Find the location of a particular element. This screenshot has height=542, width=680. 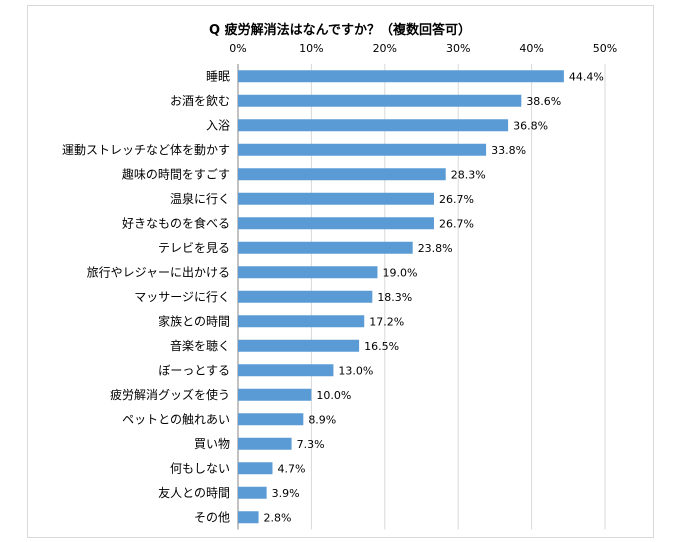

category-label: マッサージに行く is located at coordinates (182, 297).